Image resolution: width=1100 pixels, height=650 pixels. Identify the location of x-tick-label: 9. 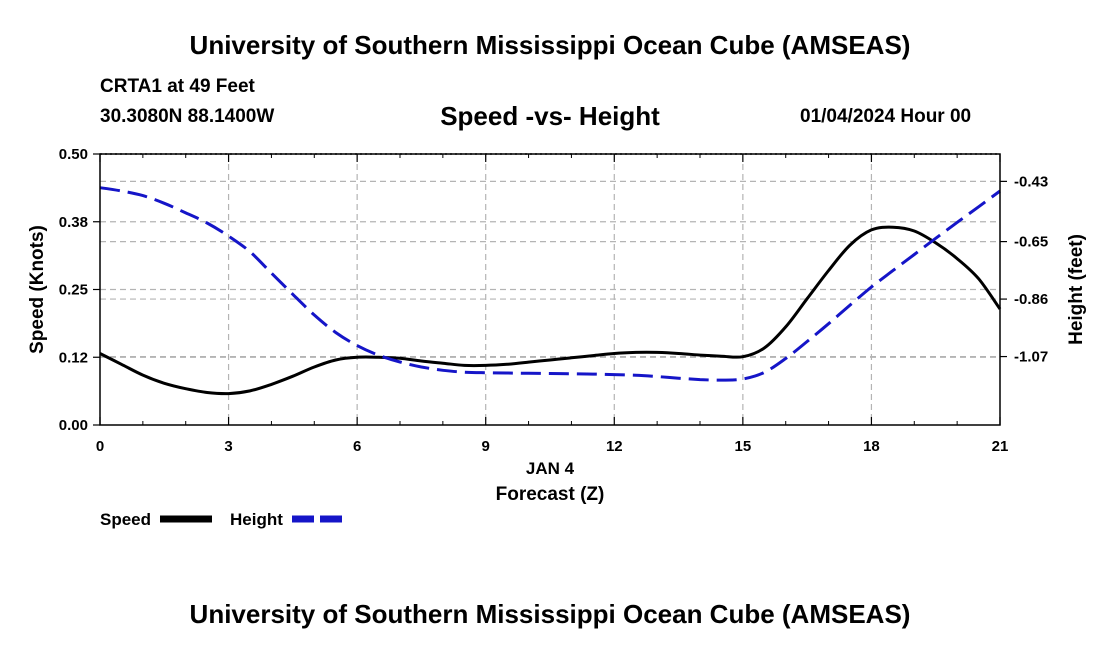
(486, 446).